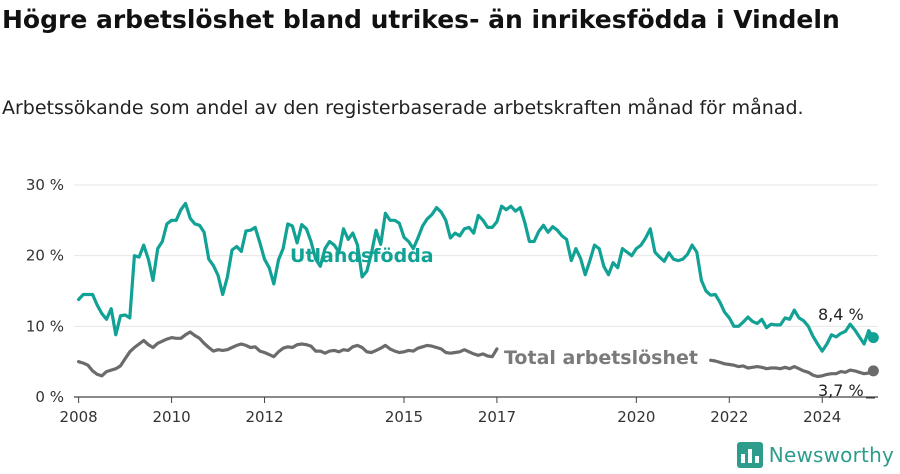 Image resolution: width=900 pixels, height=474 pixels. Describe the element at coordinates (45, 256) in the screenshot. I see `y-tick-label: 20 %` at that location.